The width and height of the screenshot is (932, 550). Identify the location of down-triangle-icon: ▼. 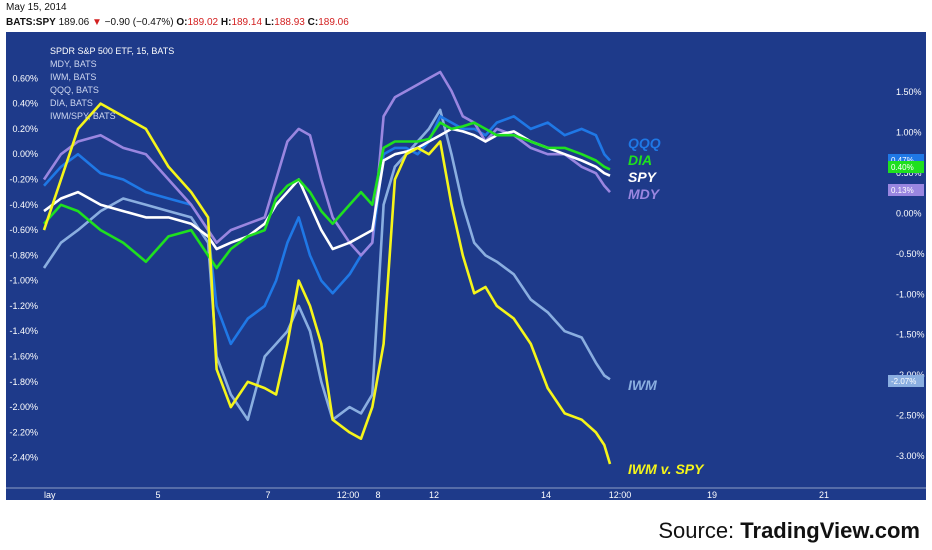
(96, 22).